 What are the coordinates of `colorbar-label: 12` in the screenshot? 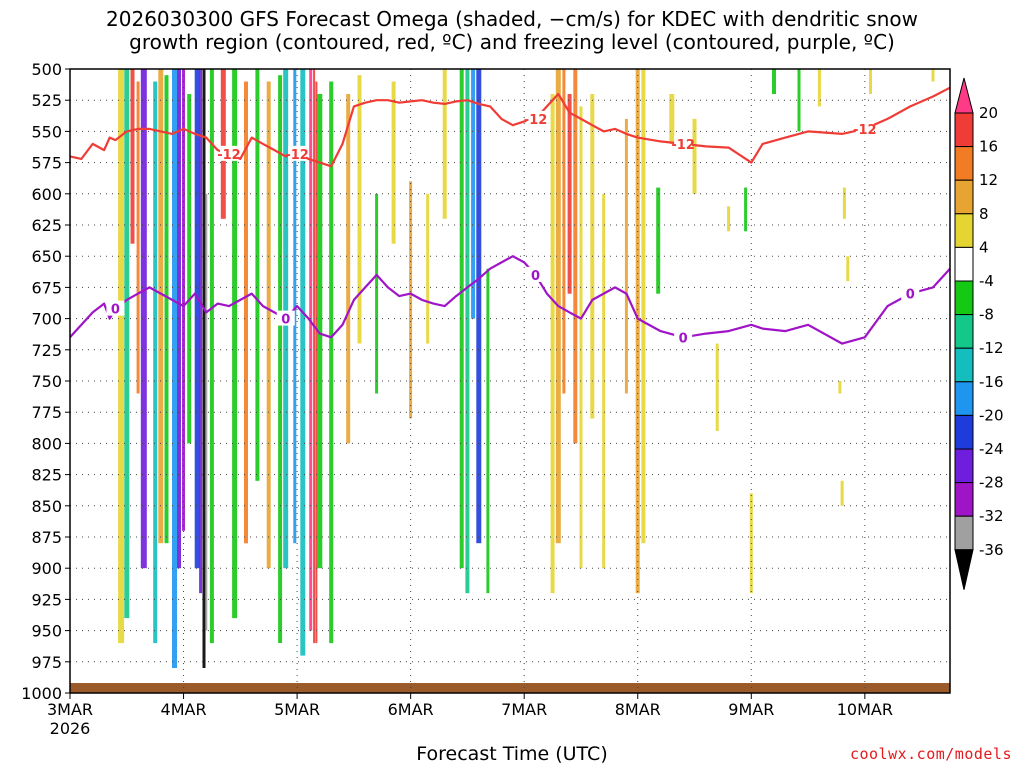 It's located at (988, 180).